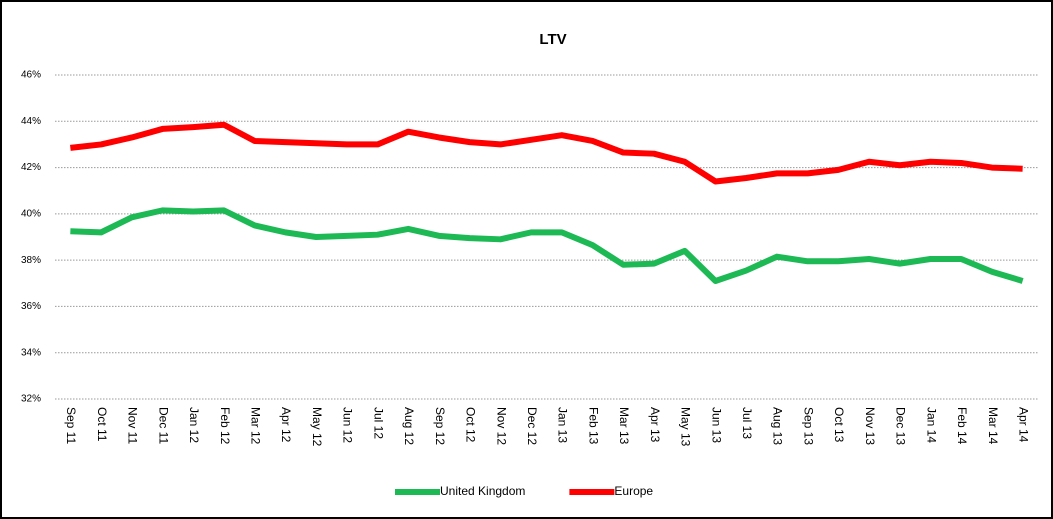 This screenshot has width=1053, height=519. What do you see at coordinates (532, 426) in the screenshot?
I see `x-tick-label: Dec 12` at bounding box center [532, 426].